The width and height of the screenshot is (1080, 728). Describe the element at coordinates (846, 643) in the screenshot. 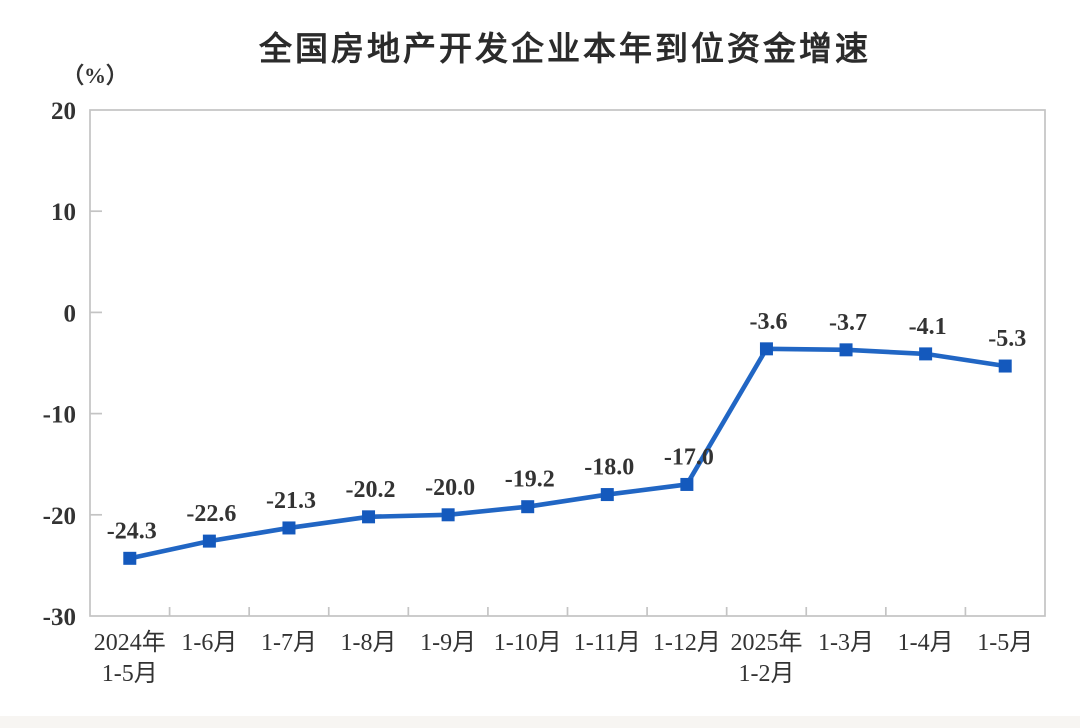

I see `x-tick-label: 1-3月` at that location.